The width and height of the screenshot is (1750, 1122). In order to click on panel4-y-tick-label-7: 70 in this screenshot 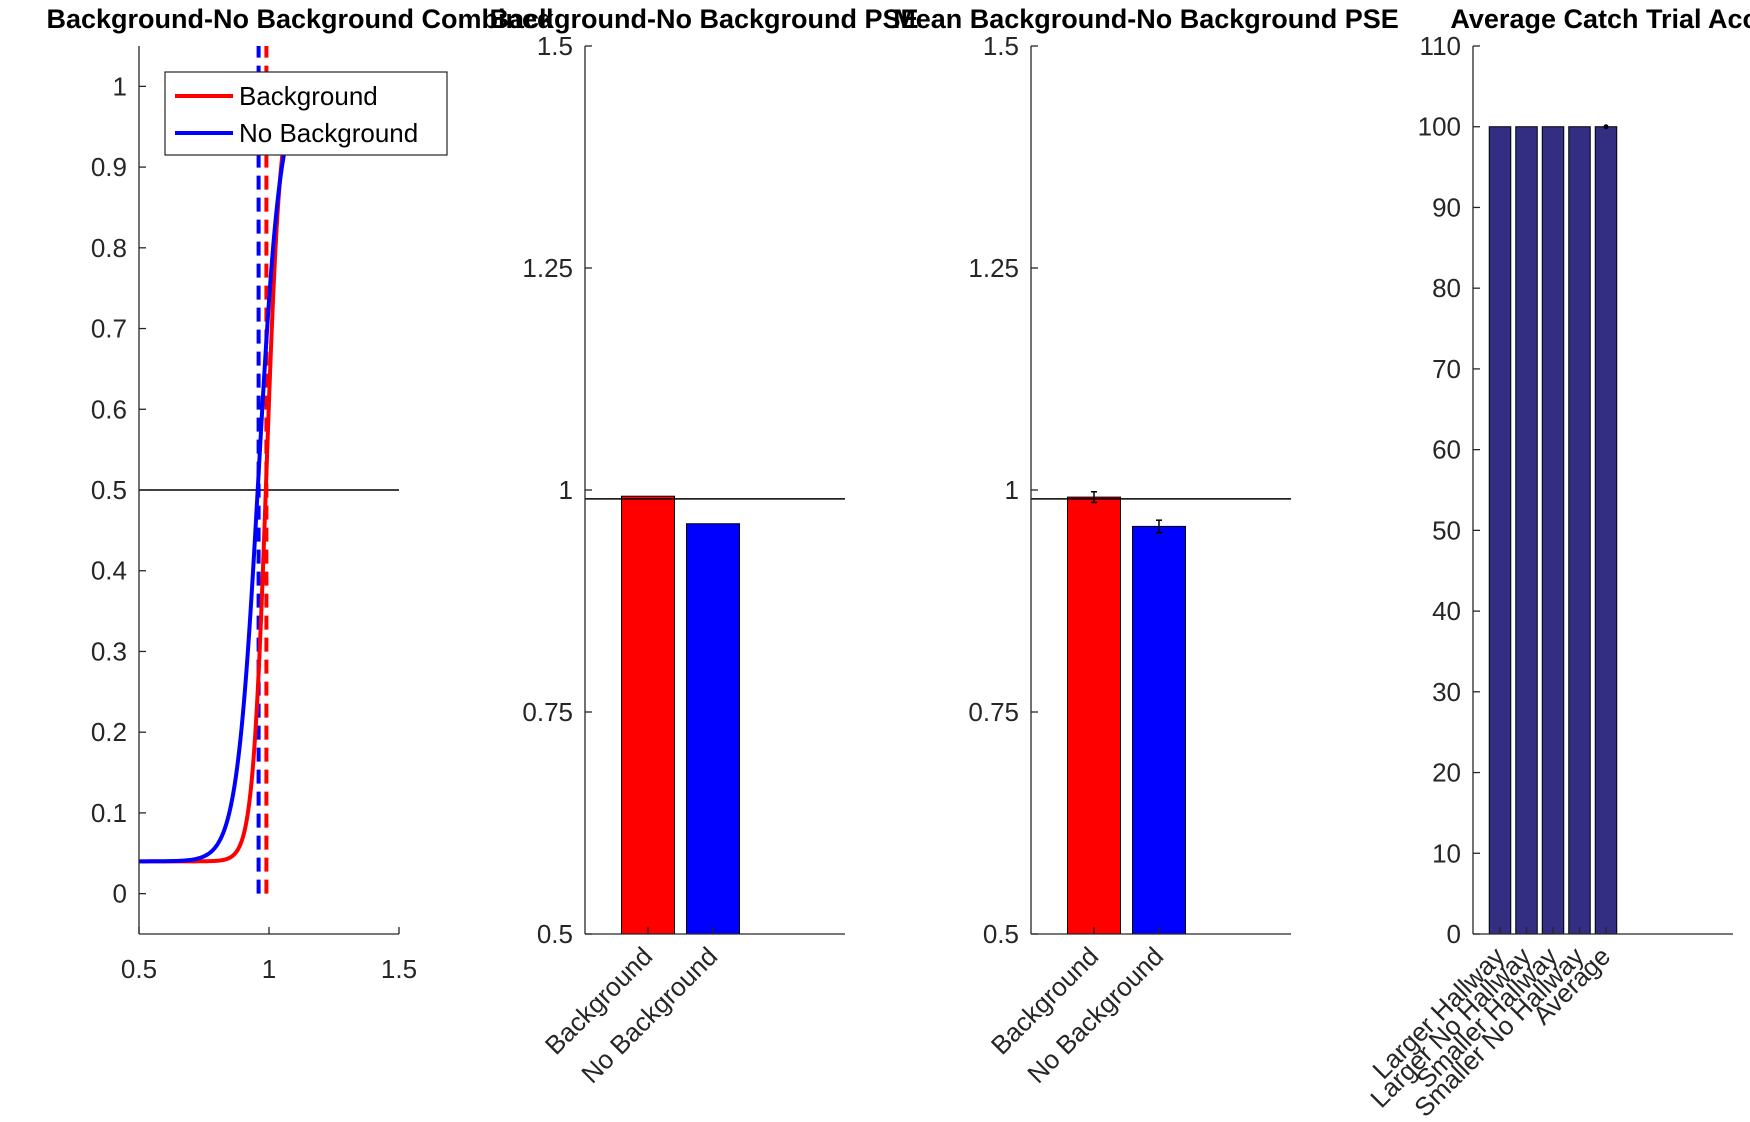, I will do `click(1446, 369)`.